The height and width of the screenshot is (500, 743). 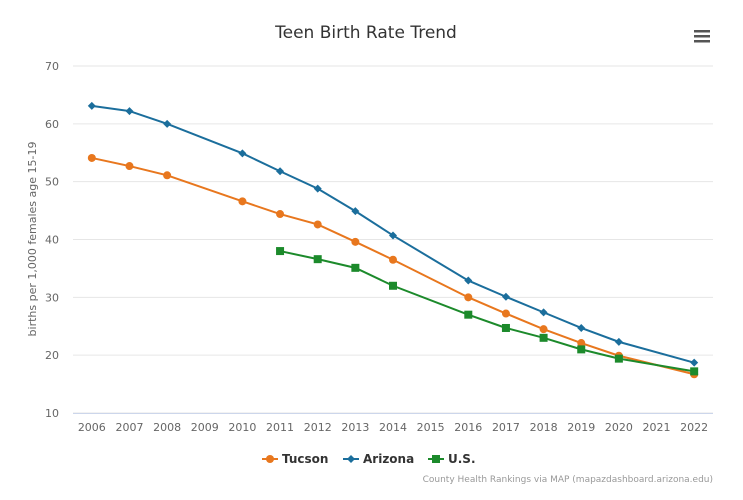 What do you see at coordinates (581, 427) in the screenshot?
I see `x-tick-label: 2019` at bounding box center [581, 427].